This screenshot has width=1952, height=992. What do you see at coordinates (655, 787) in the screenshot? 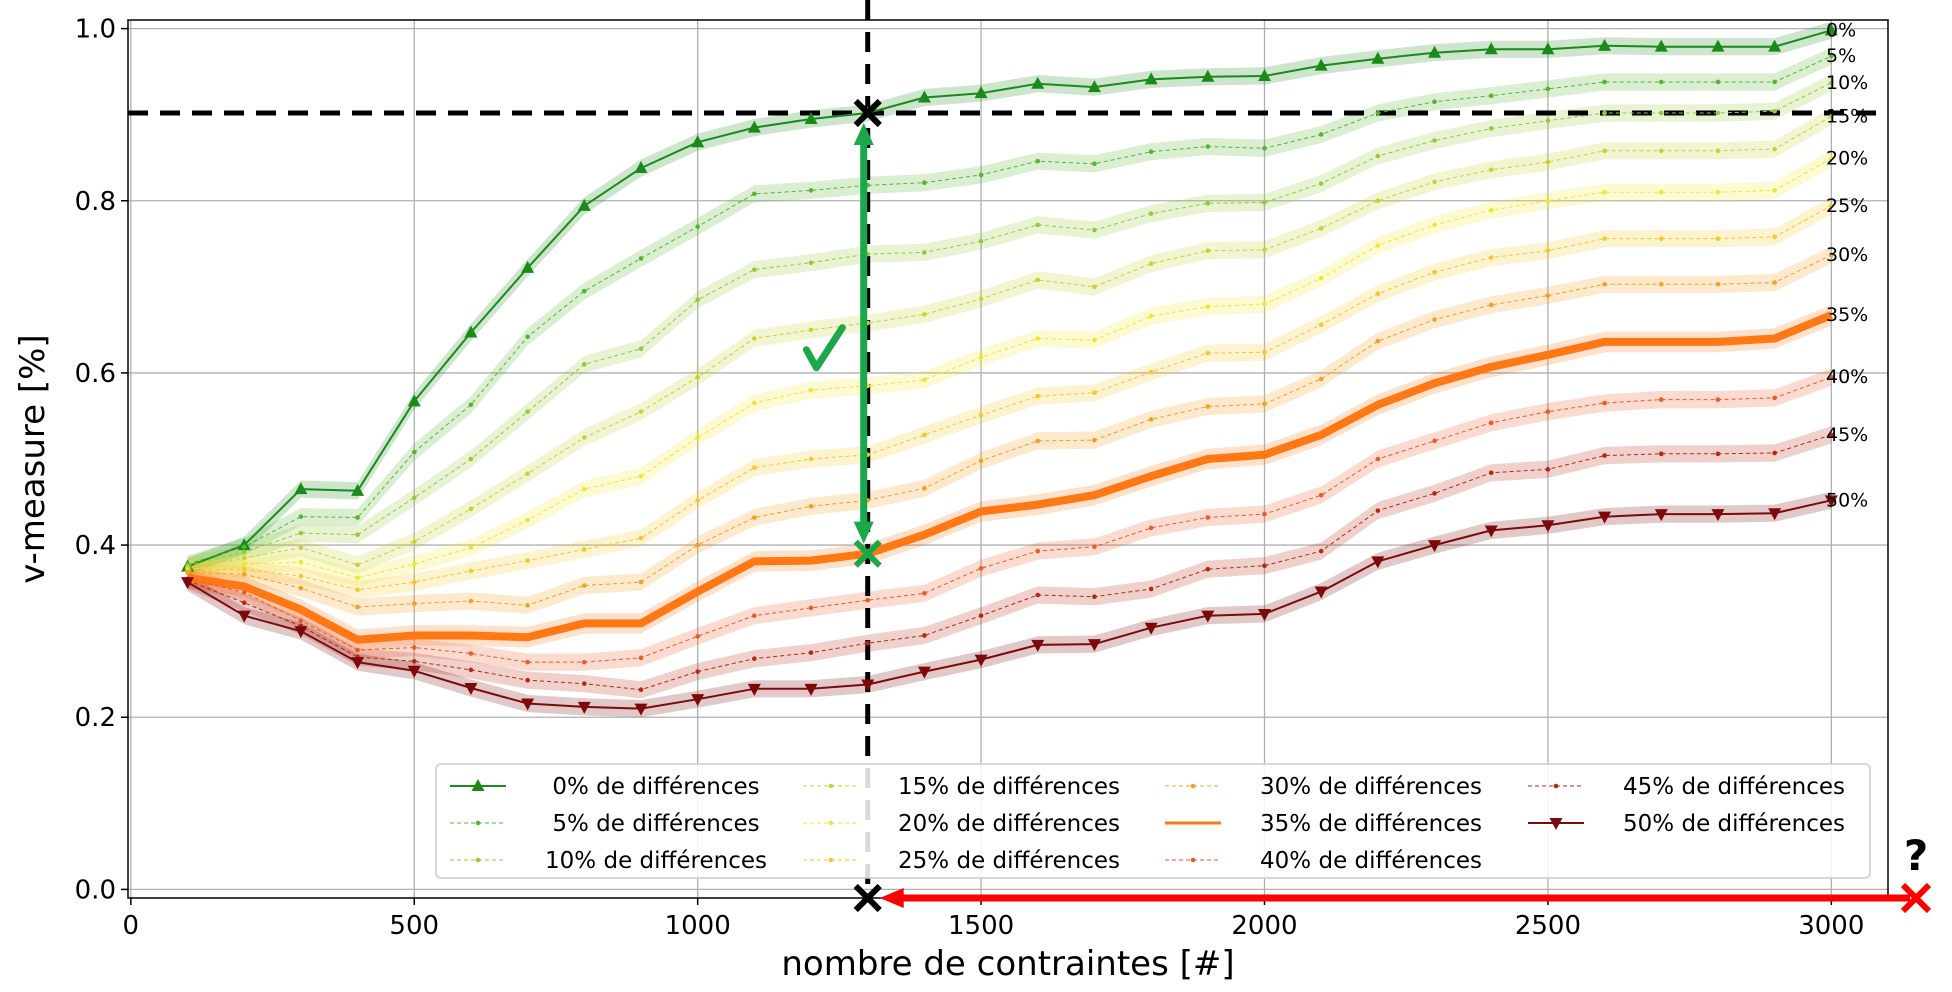
I see `legend-label: 0% de différences` at bounding box center [655, 787].